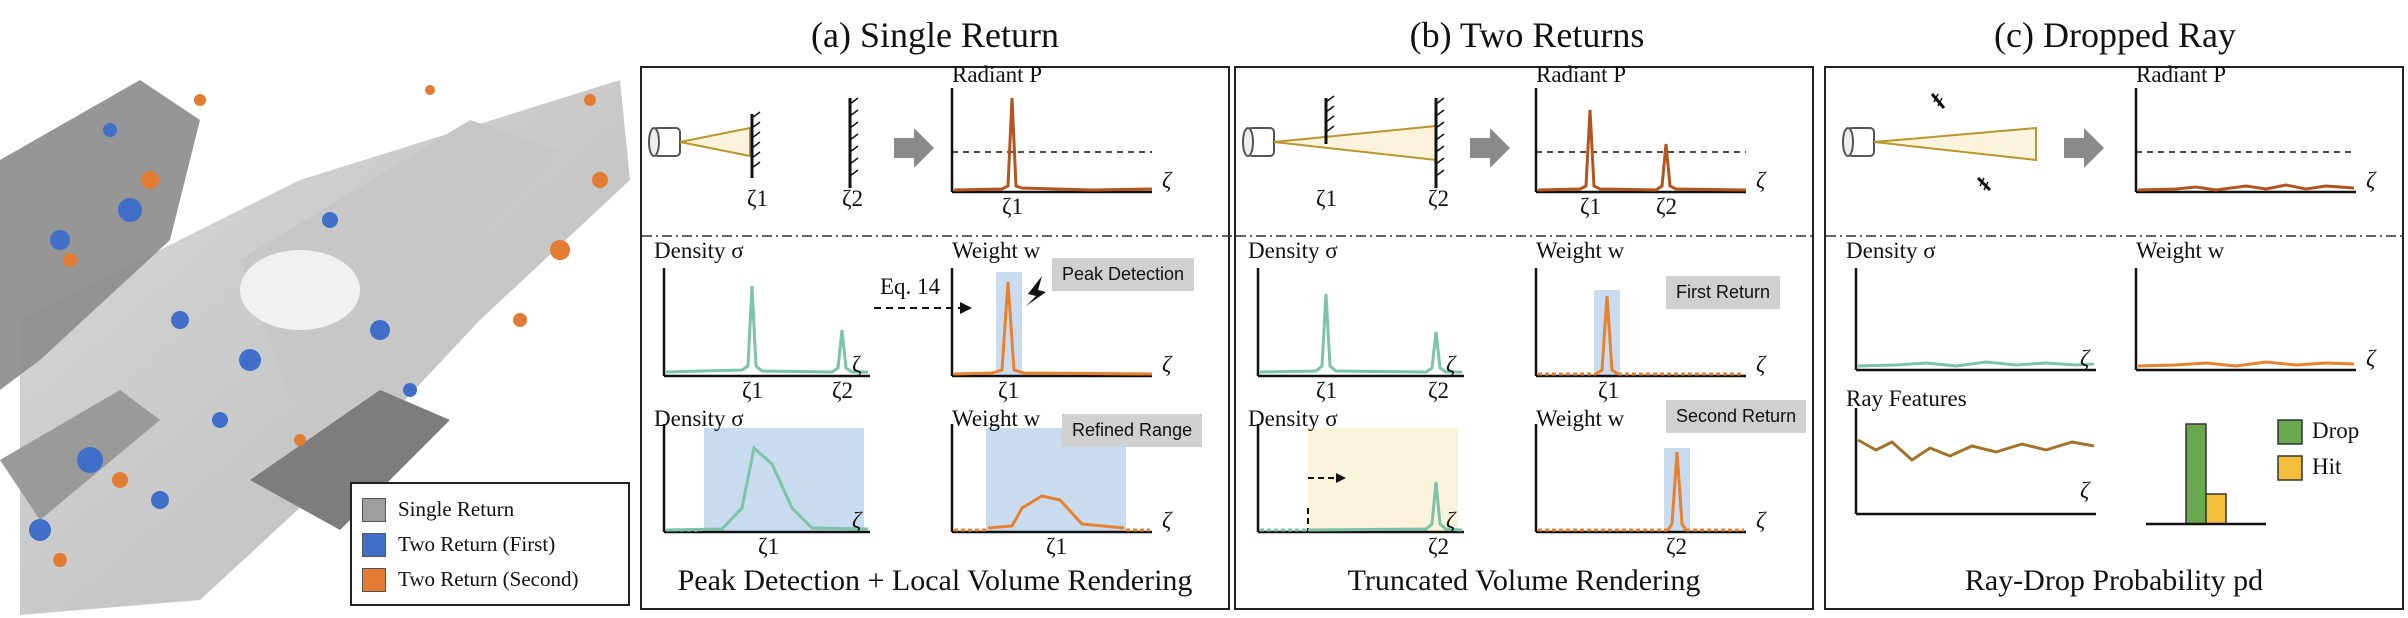  What do you see at coordinates (2196, 474) in the screenshot?
I see `drop-bar` at bounding box center [2196, 474].